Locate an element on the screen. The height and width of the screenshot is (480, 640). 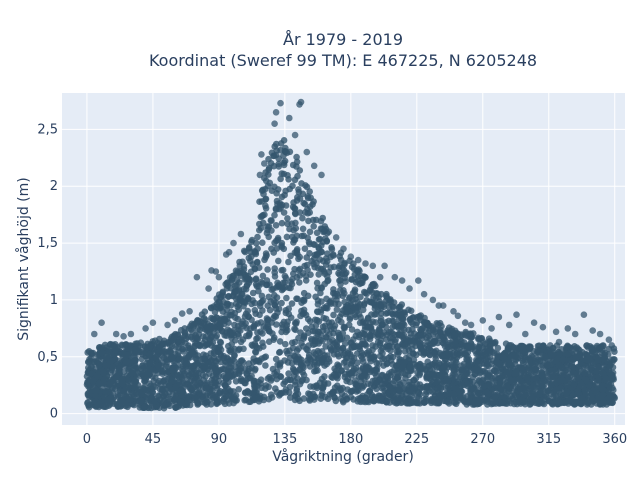
x-tick-label: 270 is located at coordinates (482, 439).